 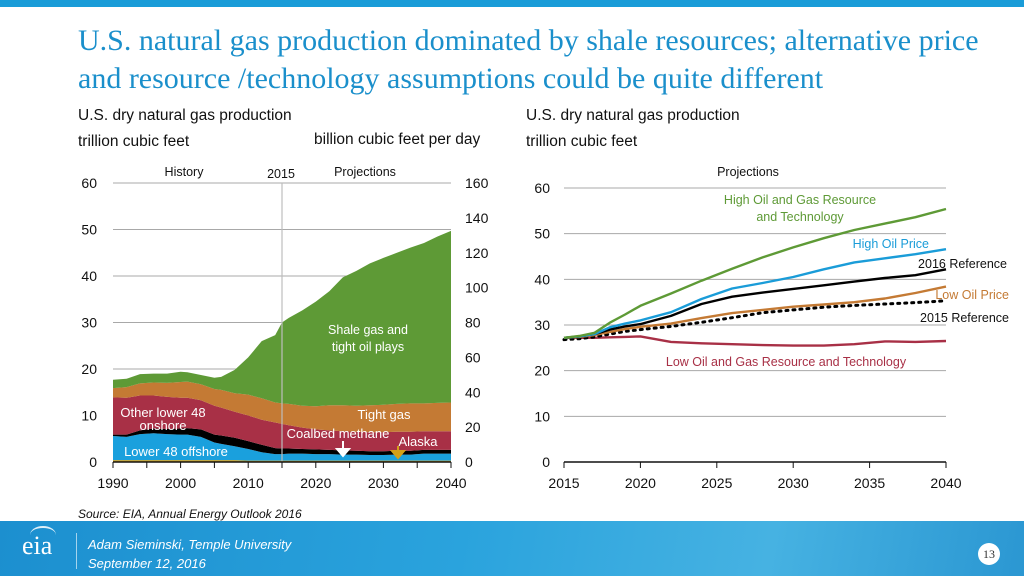 I want to click on top-accent-bar, so click(x=512, y=3).